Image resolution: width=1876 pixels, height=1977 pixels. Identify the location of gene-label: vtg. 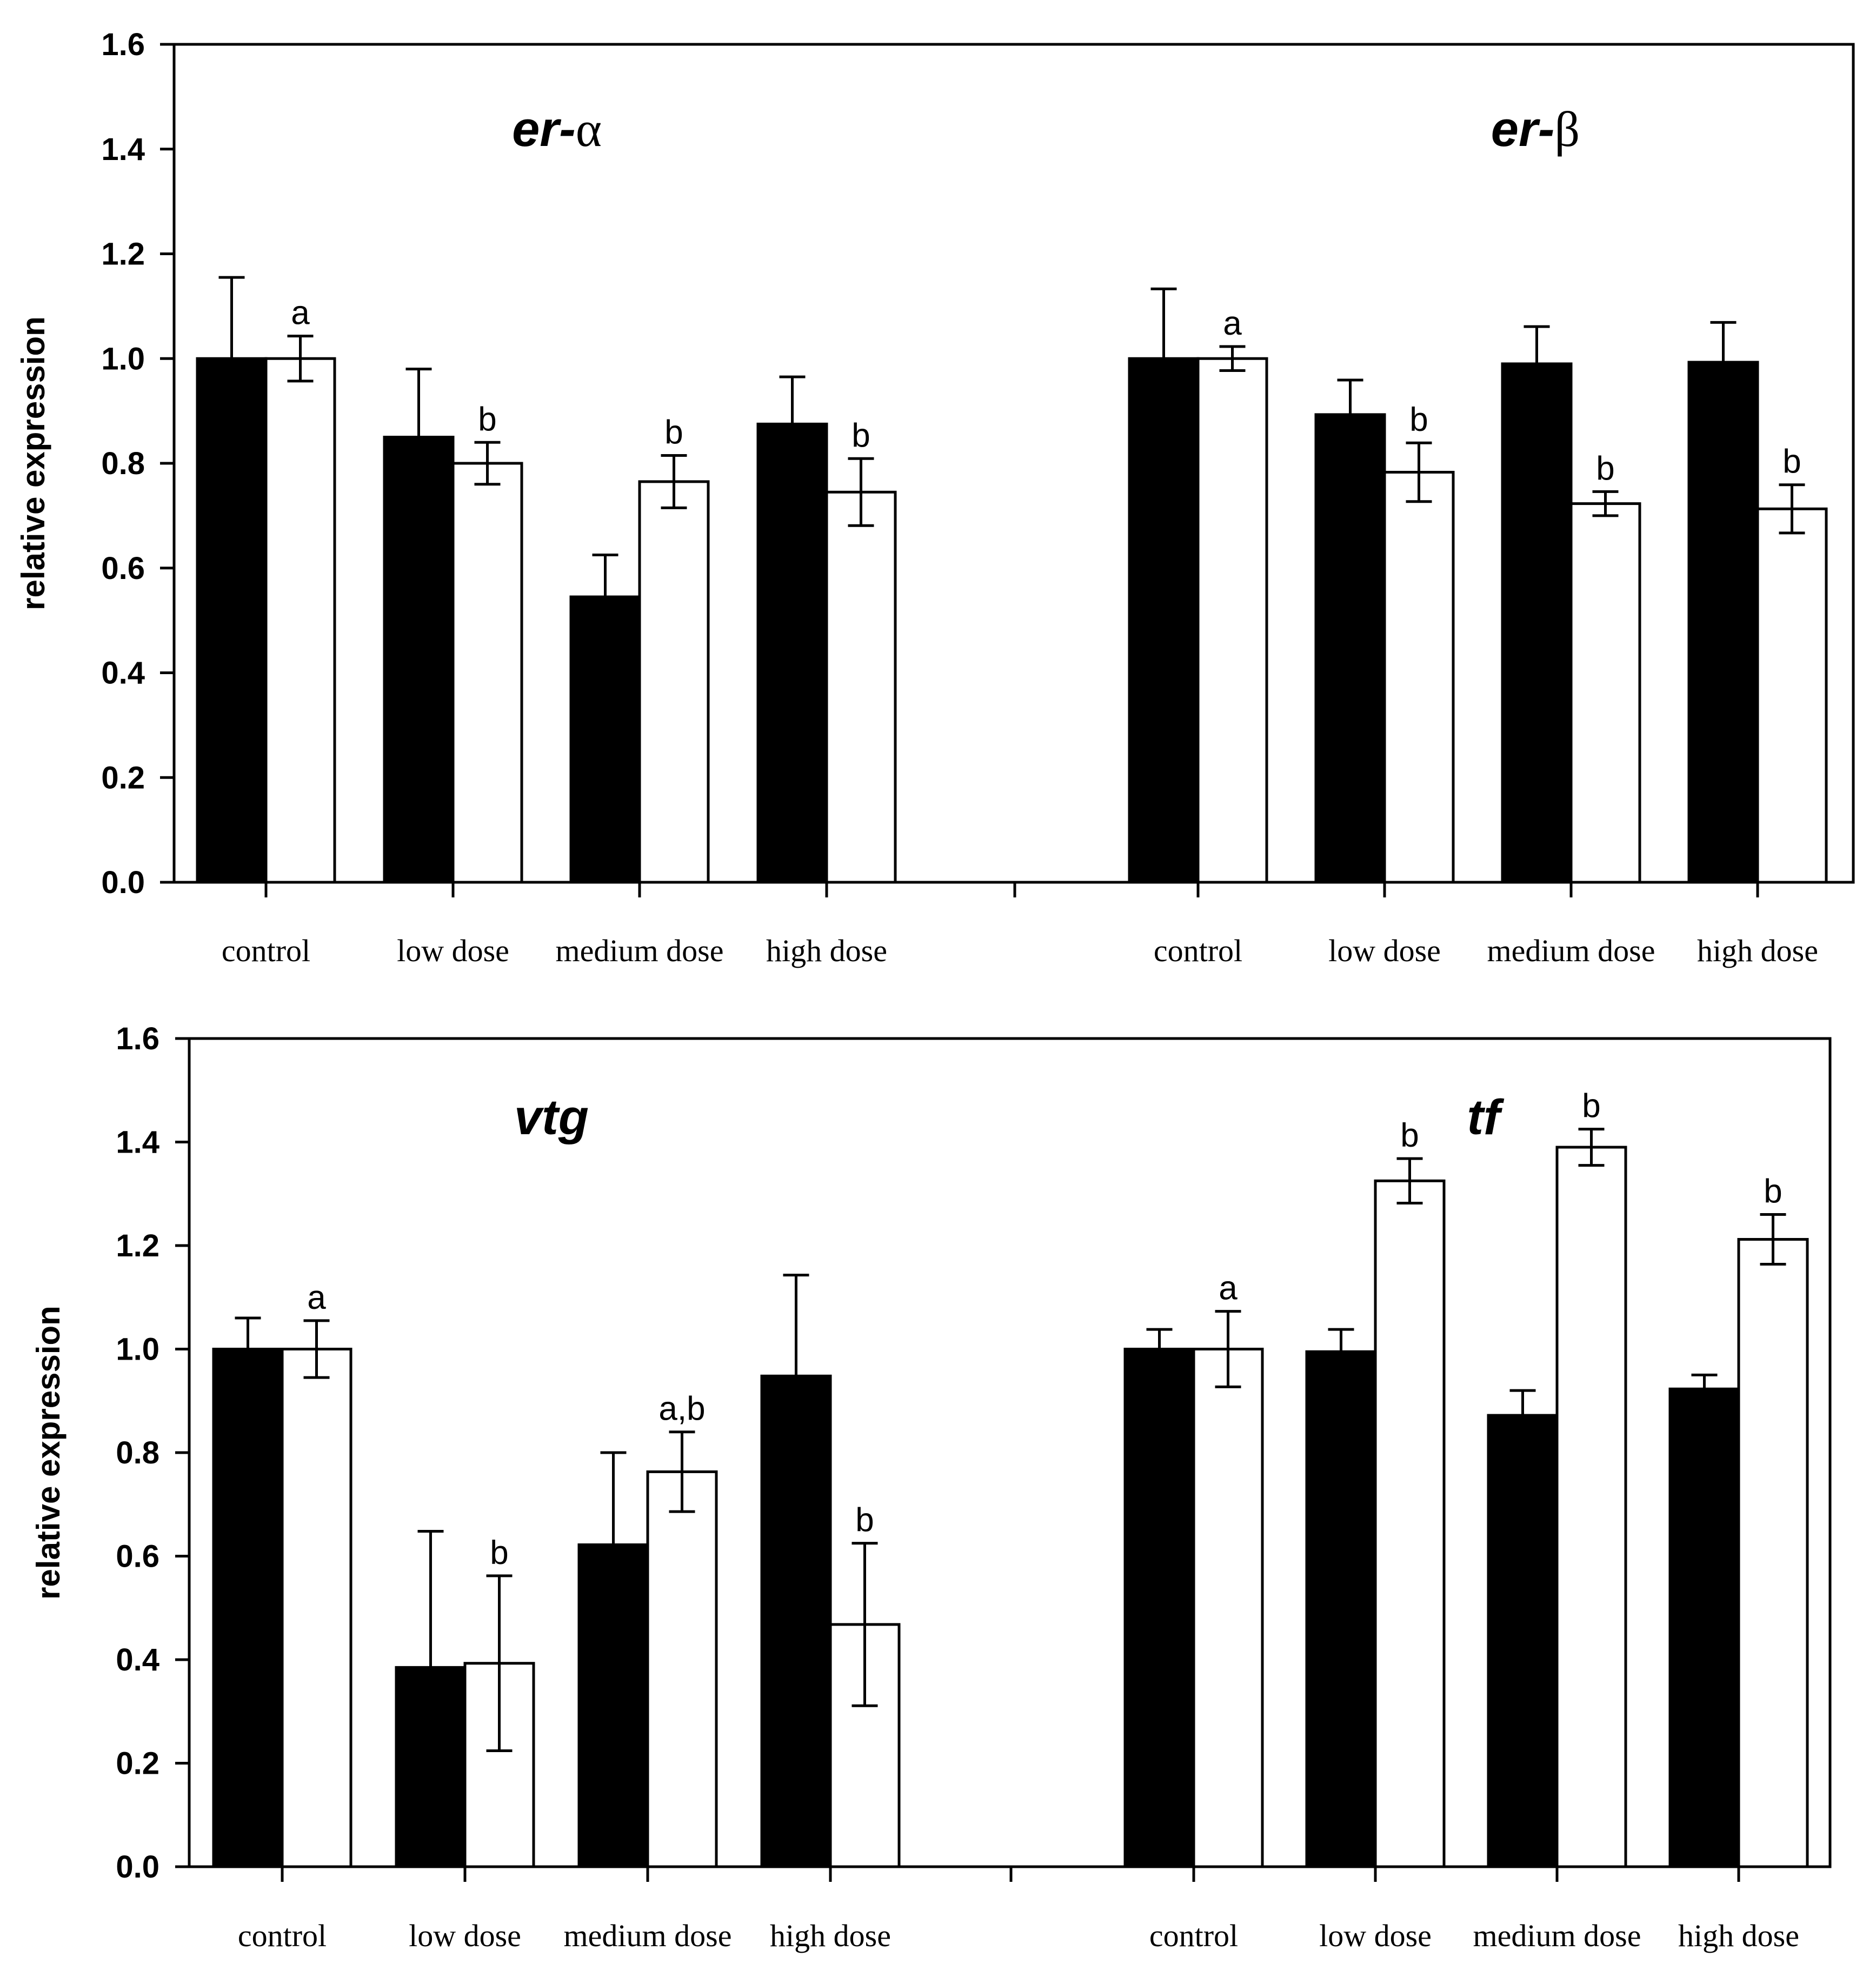
(551, 1117).